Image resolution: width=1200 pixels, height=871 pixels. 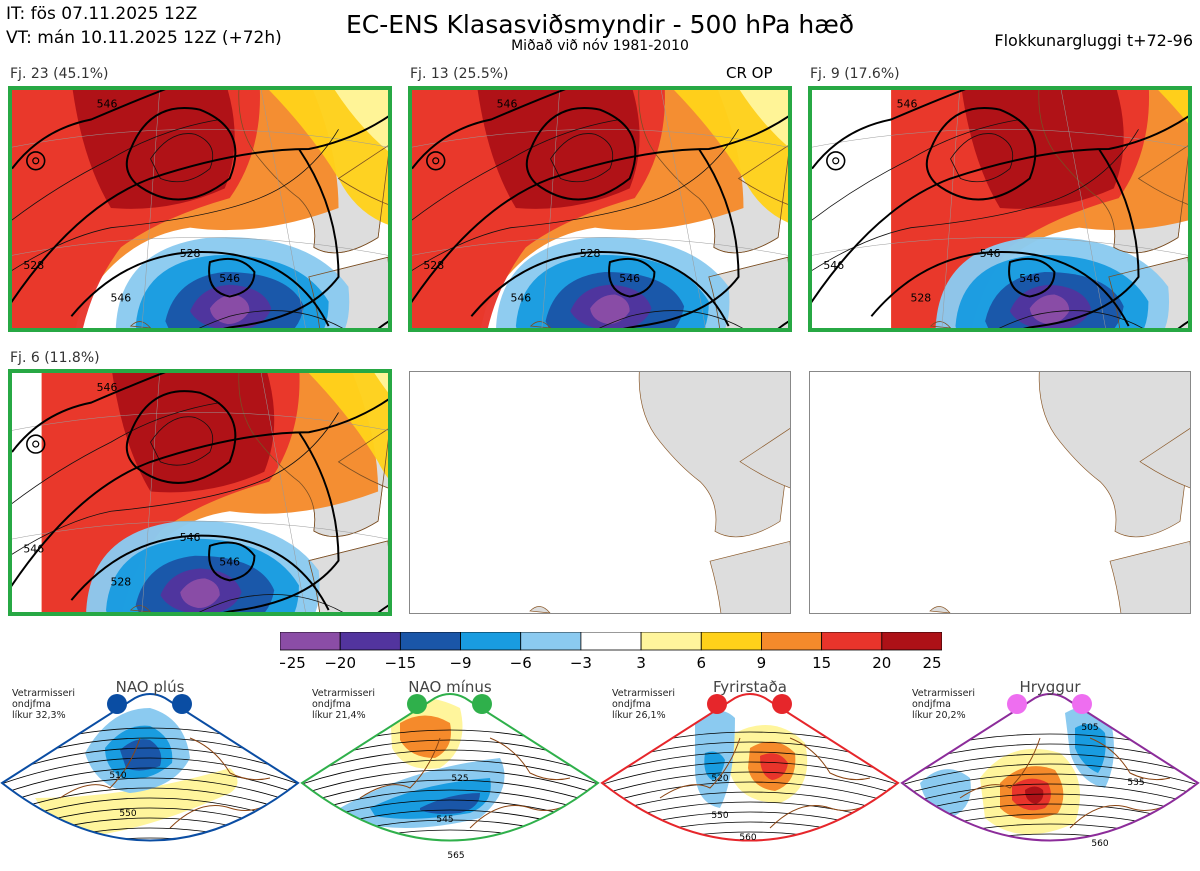 I want to click on colorbar-tick-label: 25, so click(x=931, y=663).